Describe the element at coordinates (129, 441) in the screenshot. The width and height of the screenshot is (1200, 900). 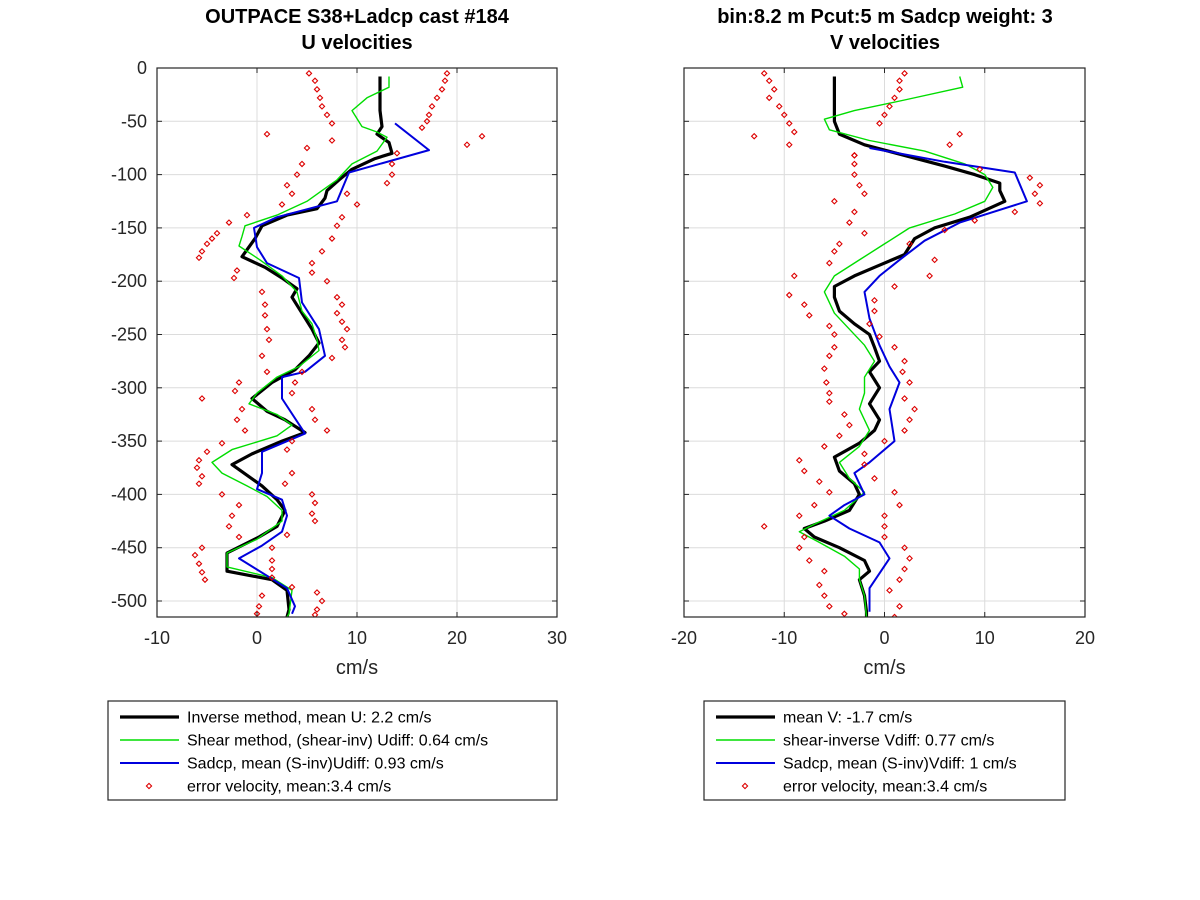
I see `y-tick-label: -350` at that location.